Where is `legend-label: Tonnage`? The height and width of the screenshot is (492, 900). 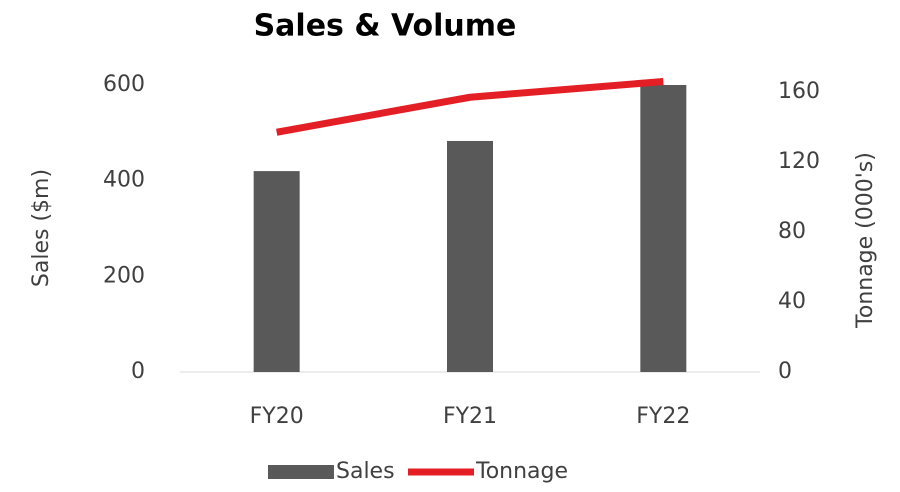 legend-label: Tonnage is located at coordinates (521, 471).